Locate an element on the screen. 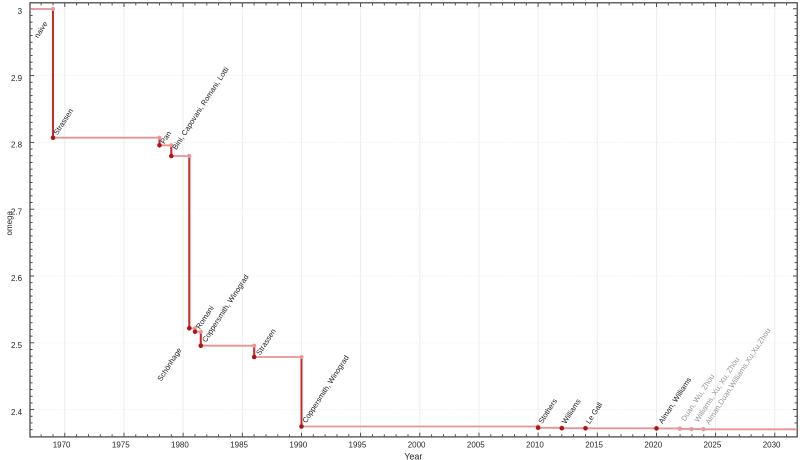 The height and width of the screenshot is (460, 800). svg-text: 2025 is located at coordinates (713, 445).